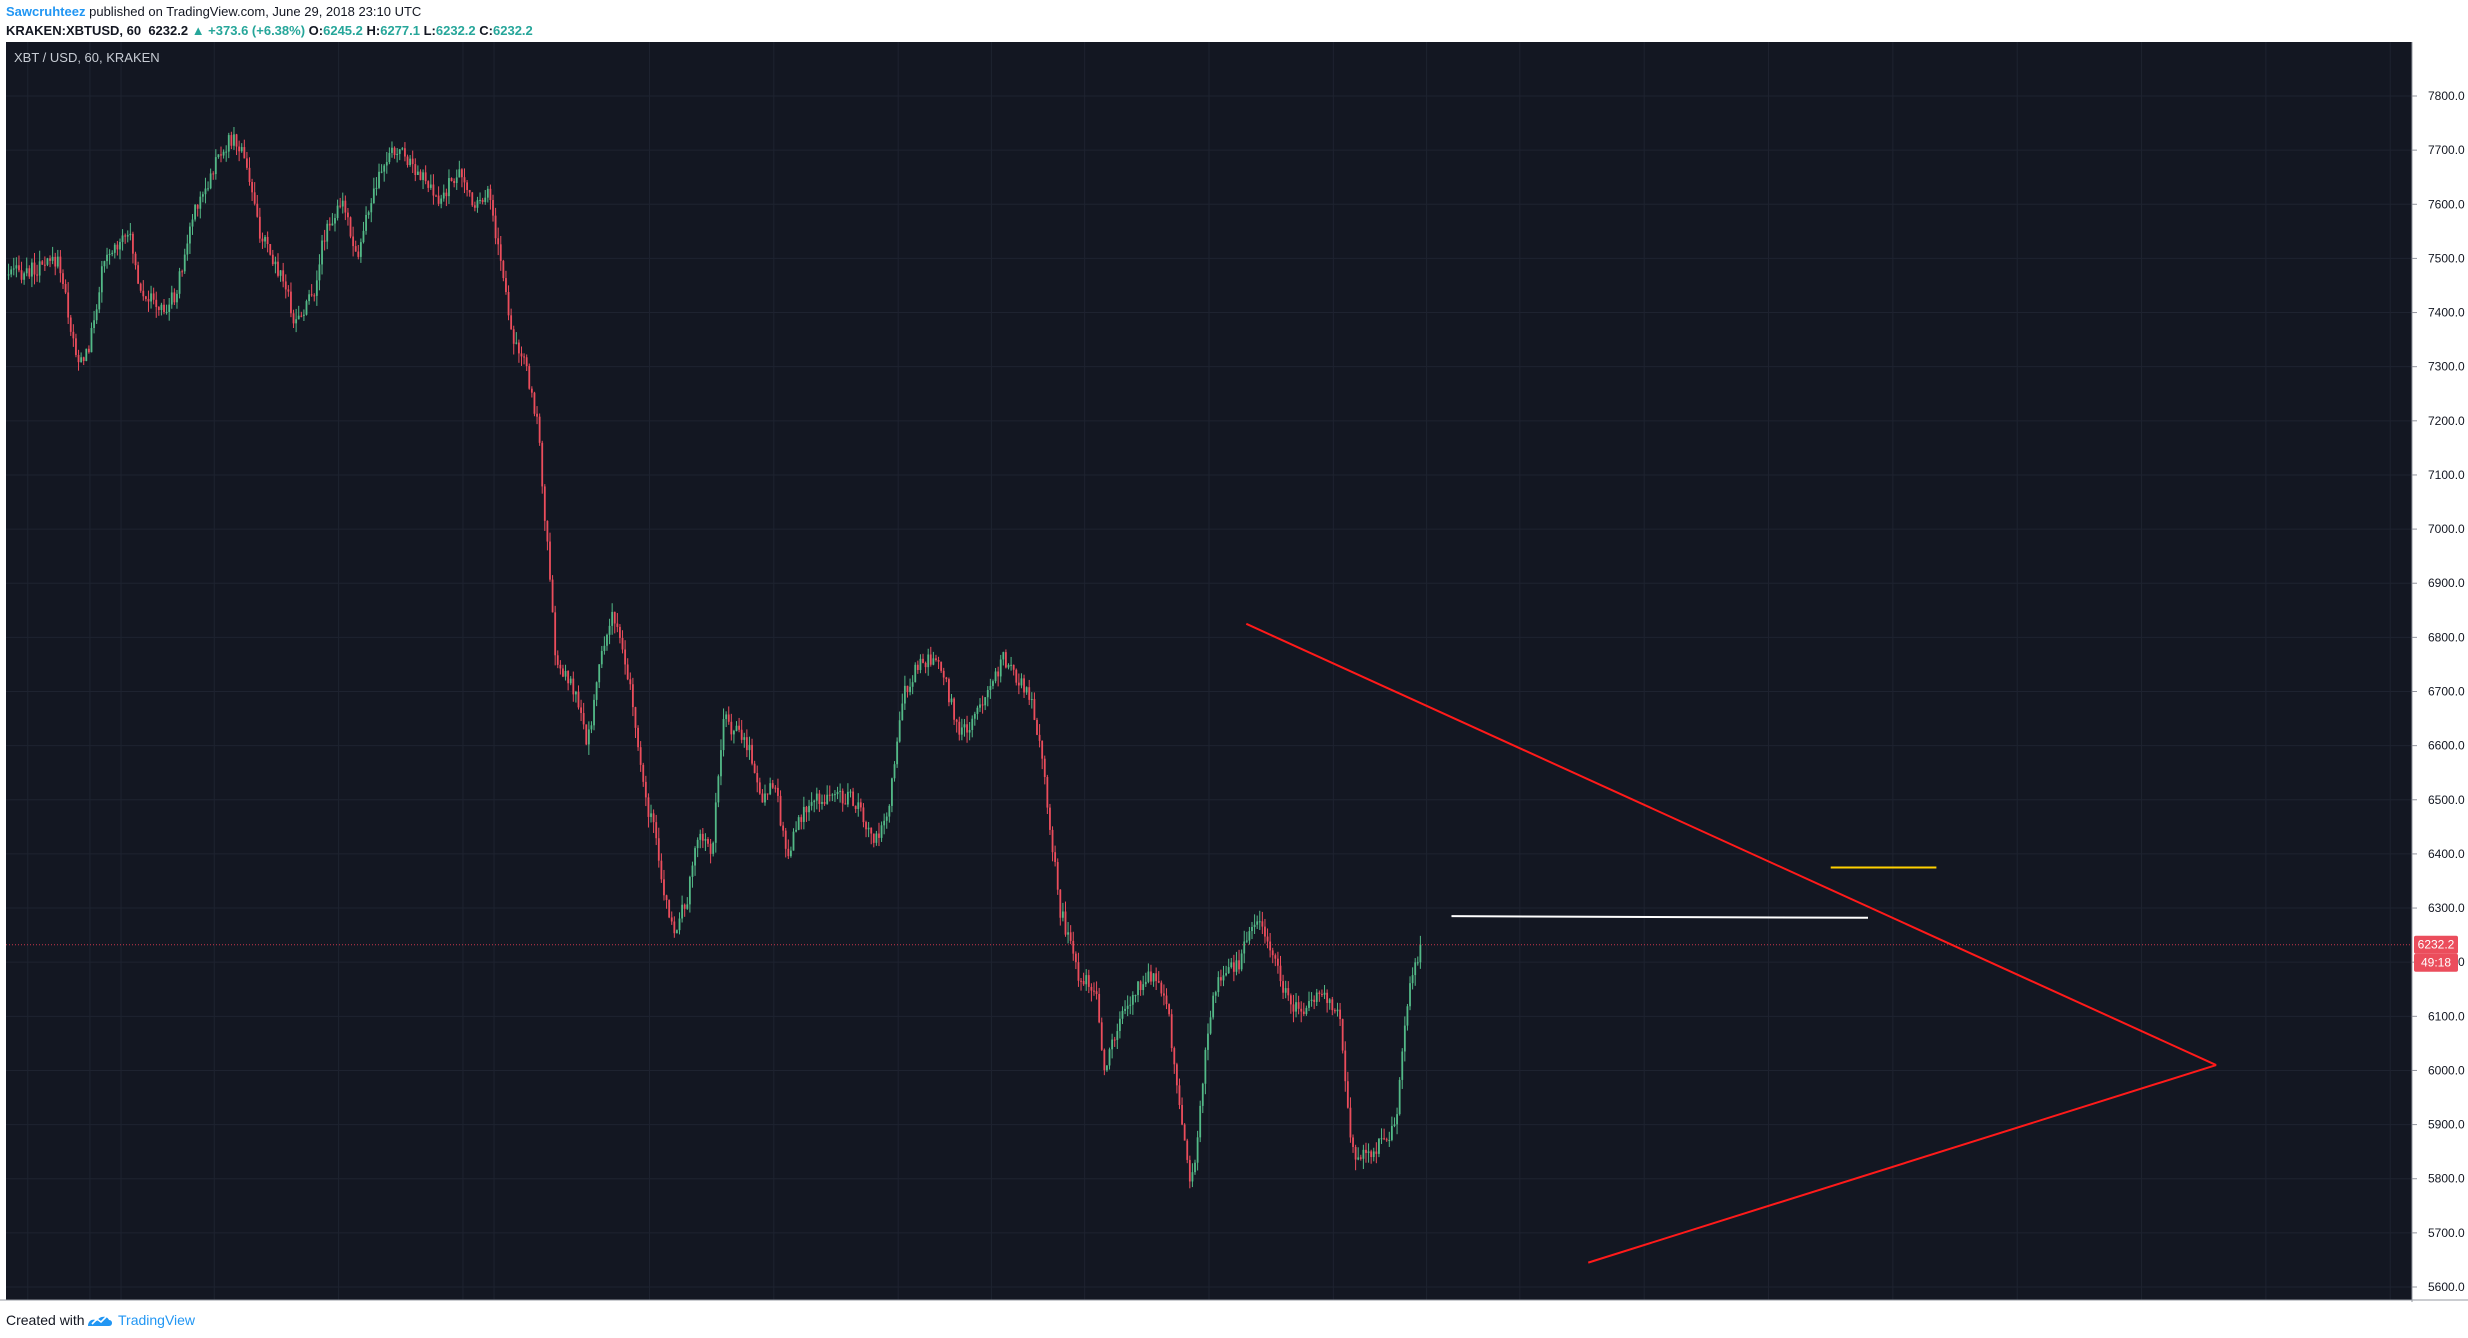 The width and height of the screenshot is (2468, 1338). What do you see at coordinates (1902, 1164) in the screenshot?
I see `rising-trendline` at bounding box center [1902, 1164].